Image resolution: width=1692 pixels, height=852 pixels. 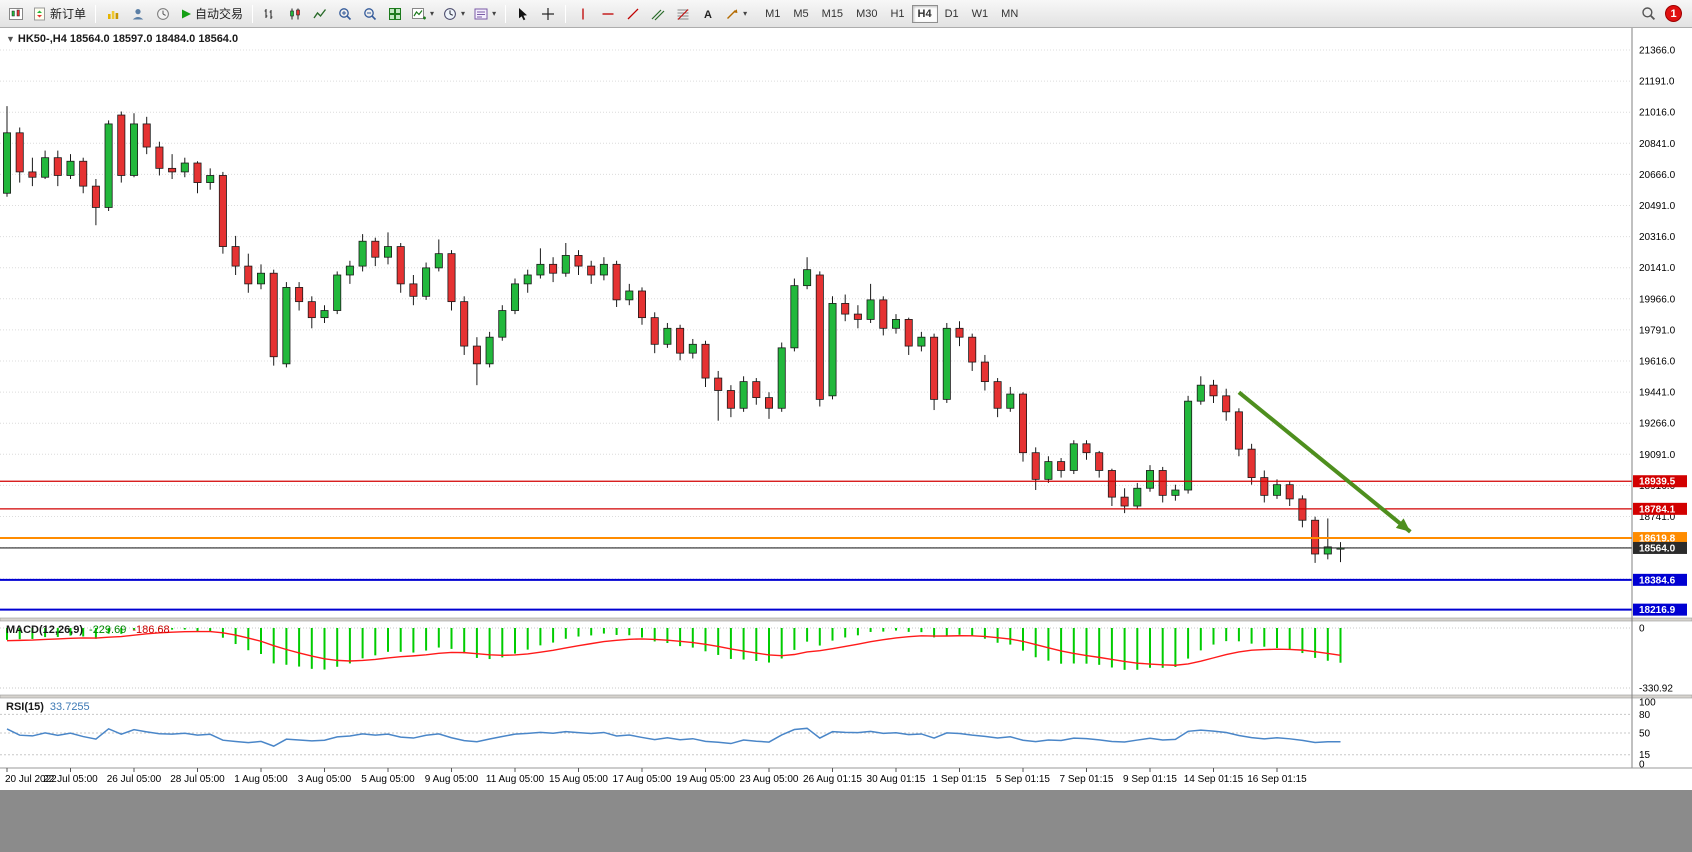 What do you see at coordinates (134, 779) in the screenshot?
I see `svg-text: 26 Jul 05:00` at bounding box center [134, 779].